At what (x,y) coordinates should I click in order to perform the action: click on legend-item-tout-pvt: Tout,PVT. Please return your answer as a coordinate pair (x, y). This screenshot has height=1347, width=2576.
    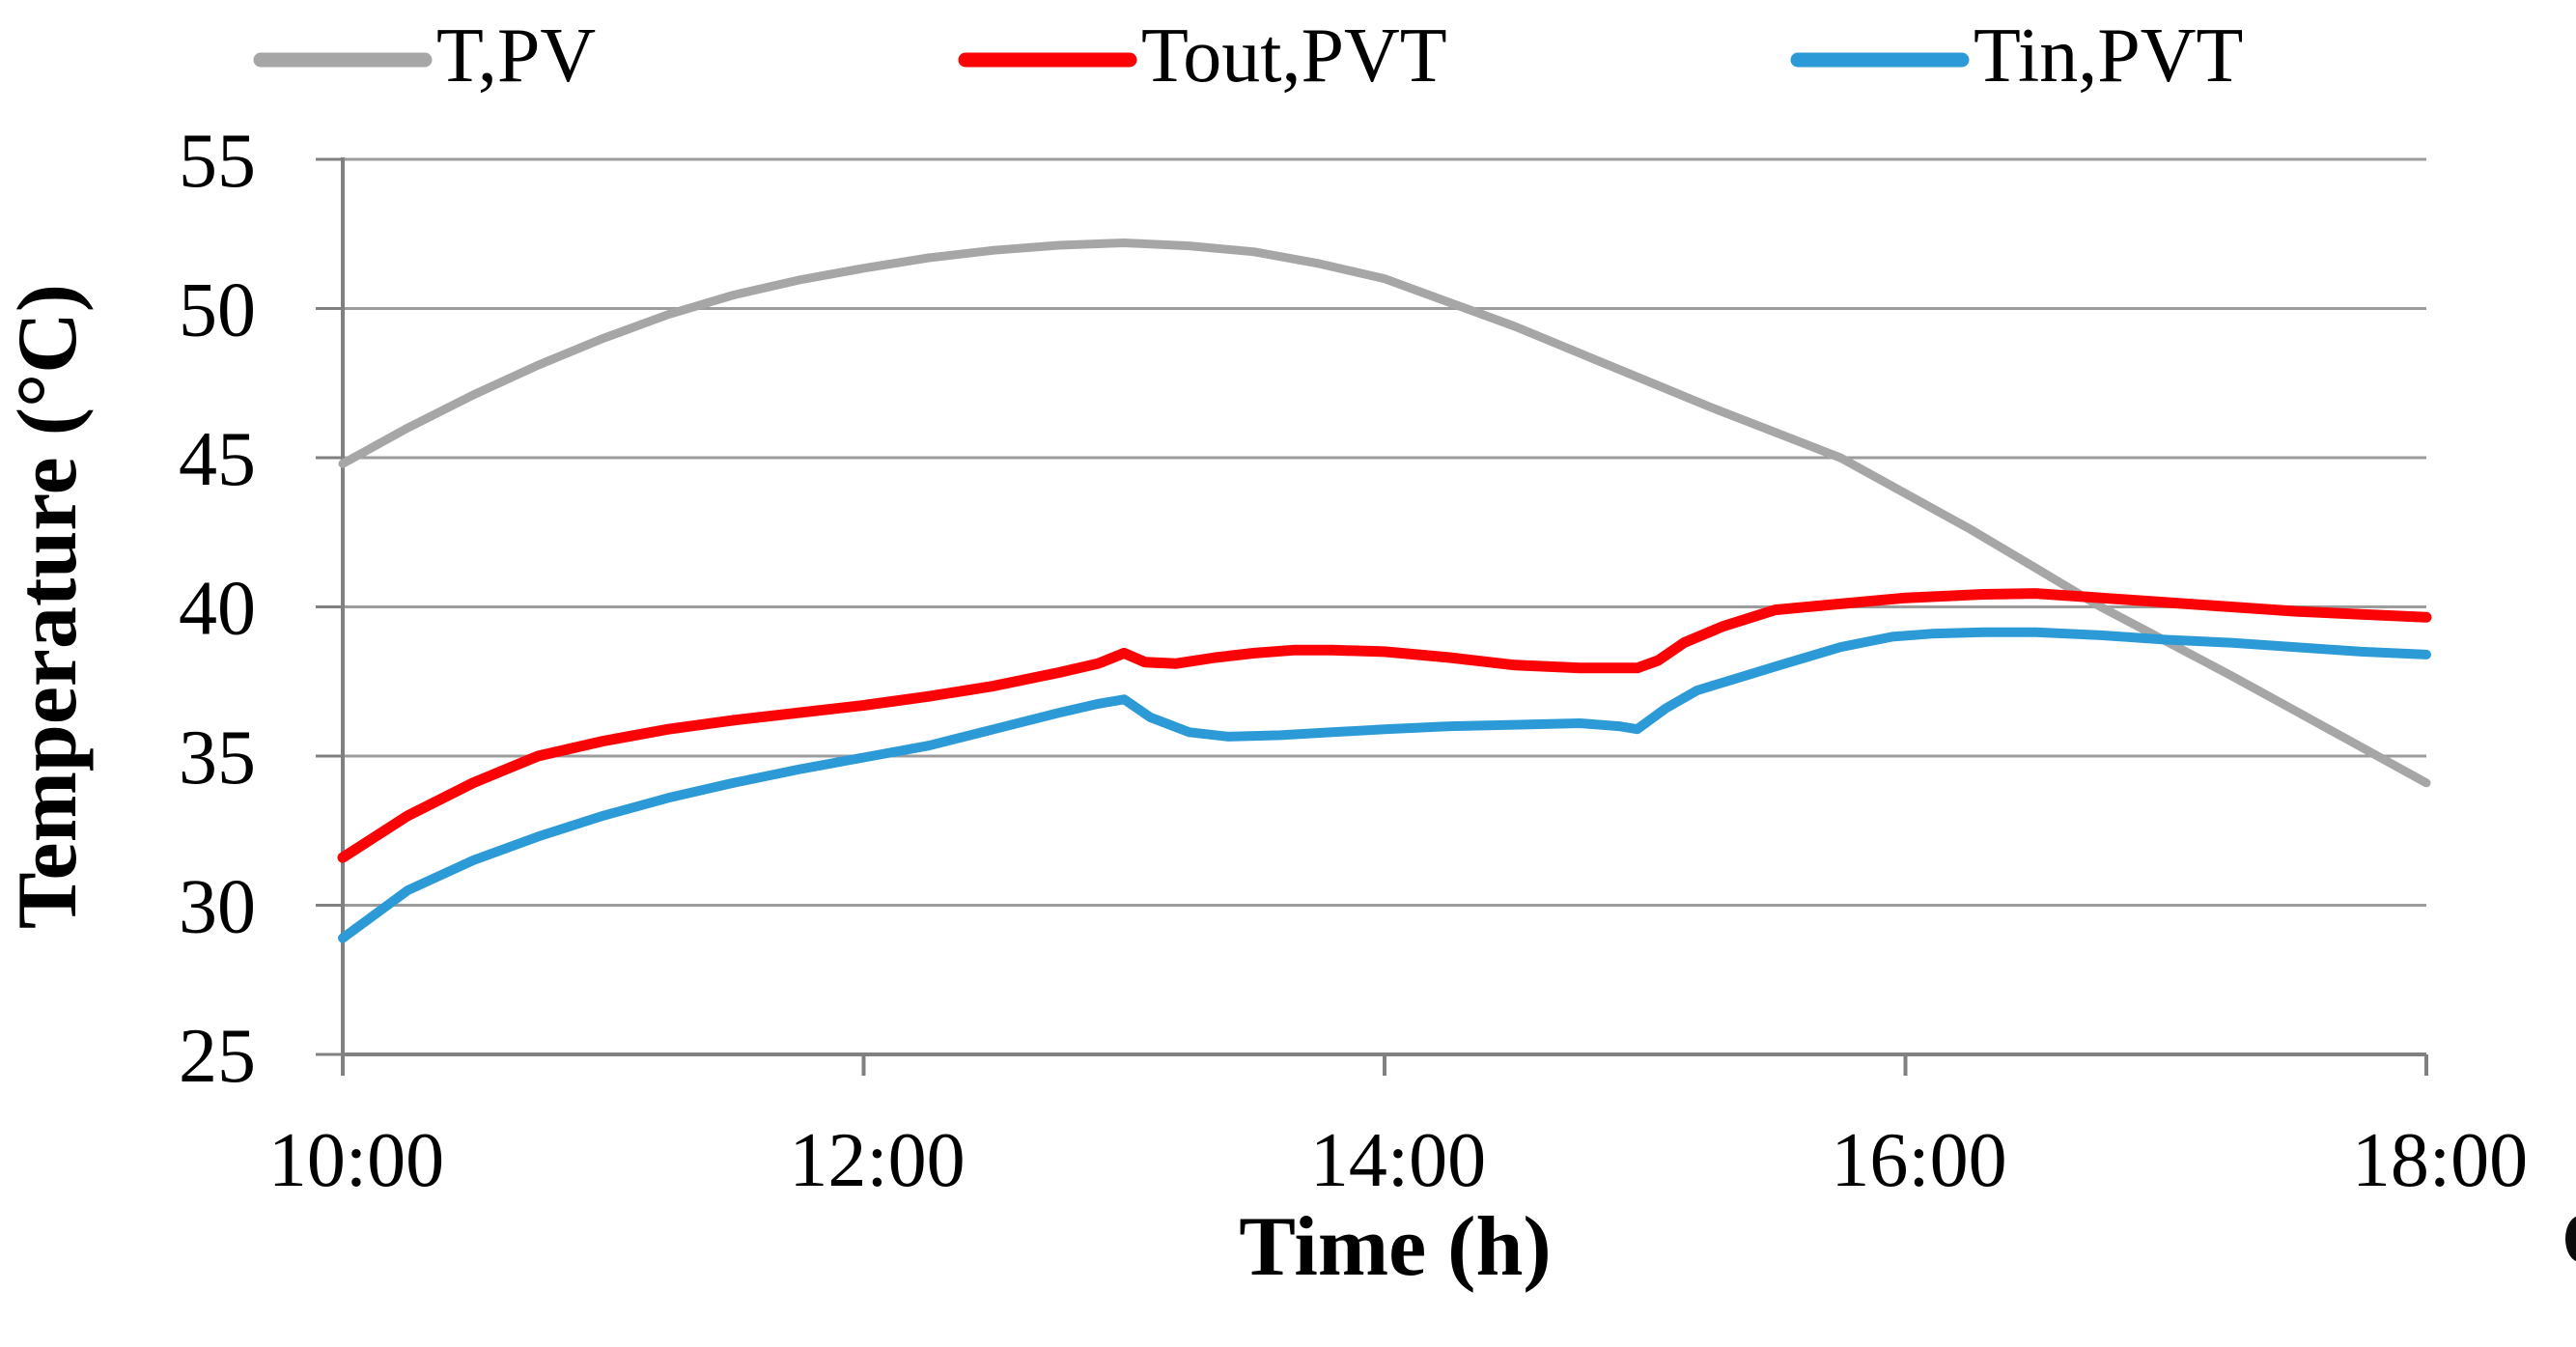
    Looking at the image, I should click on (1203, 56).